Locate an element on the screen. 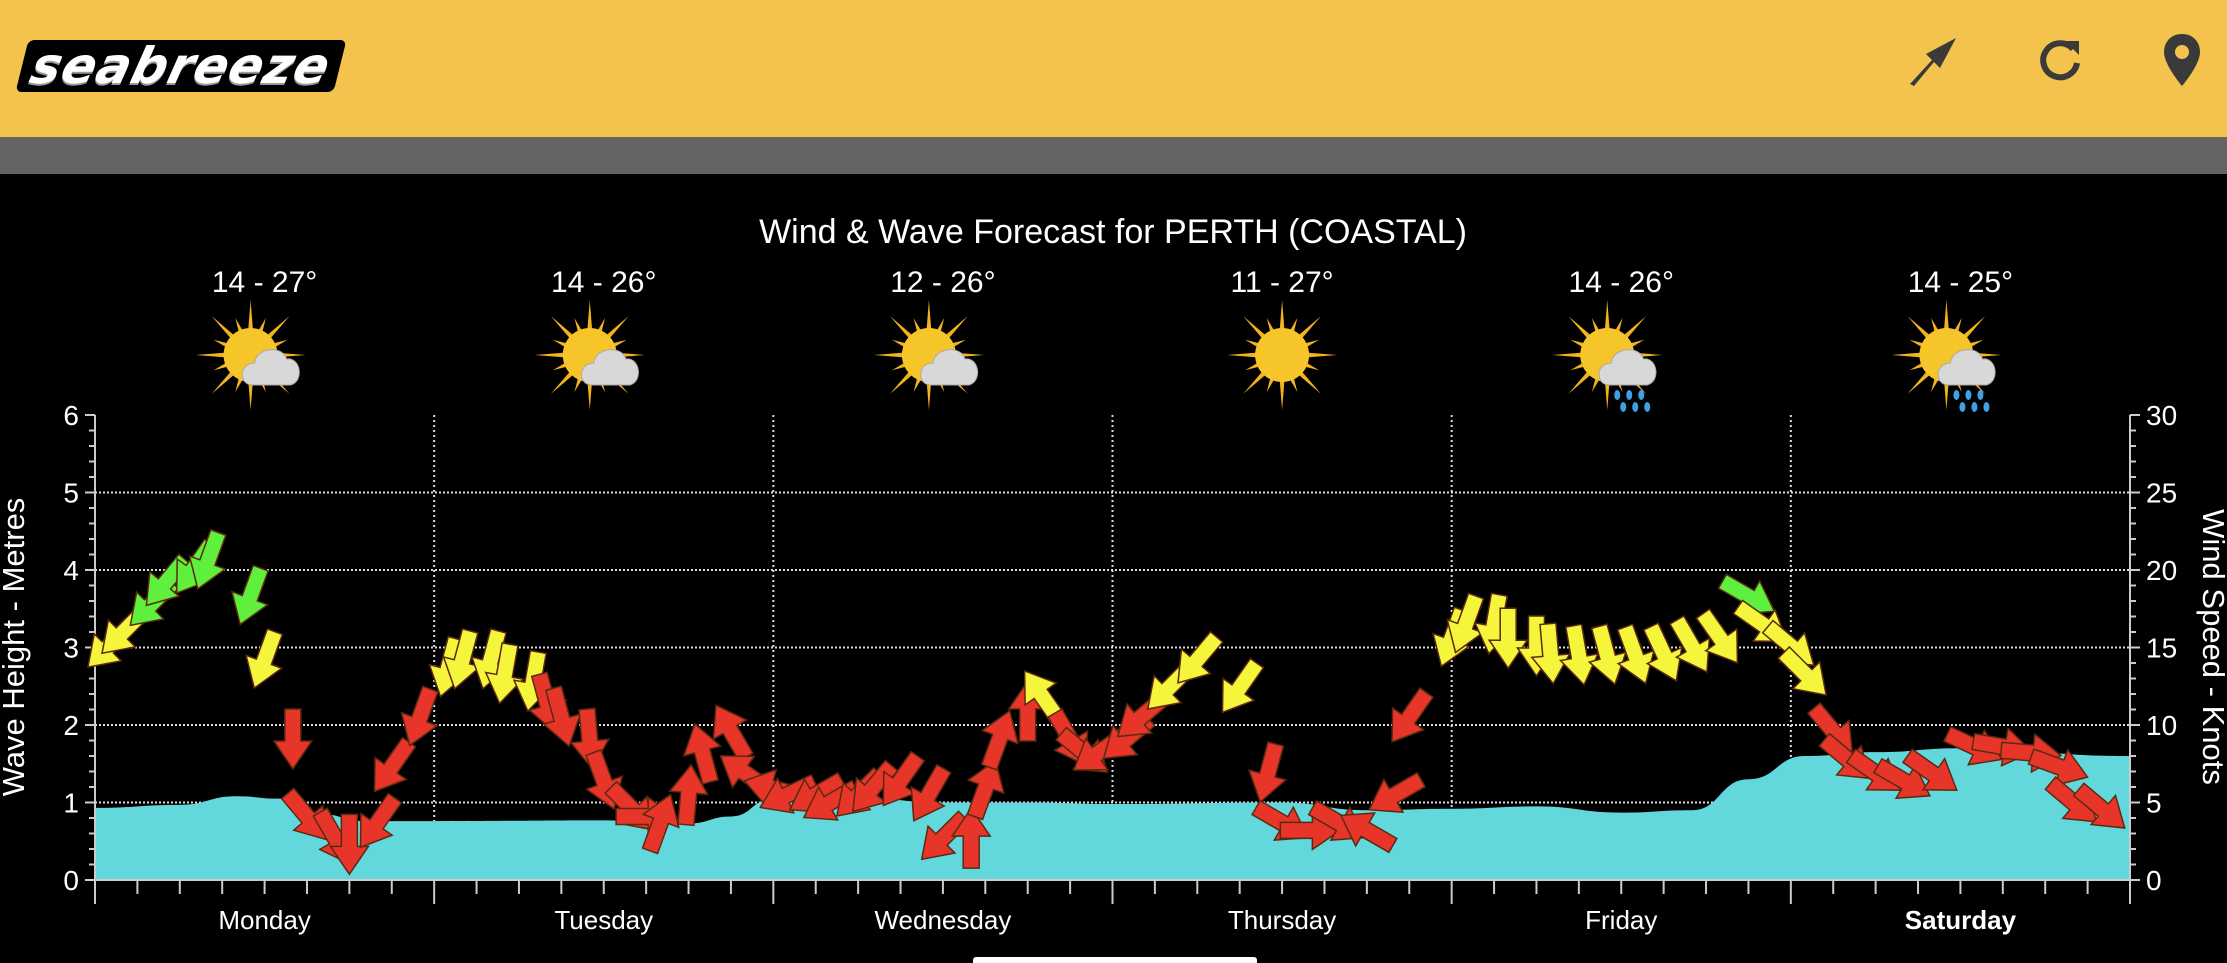 The height and width of the screenshot is (963, 2227). x-axis-day-label: Friday is located at coordinates (1621, 920).